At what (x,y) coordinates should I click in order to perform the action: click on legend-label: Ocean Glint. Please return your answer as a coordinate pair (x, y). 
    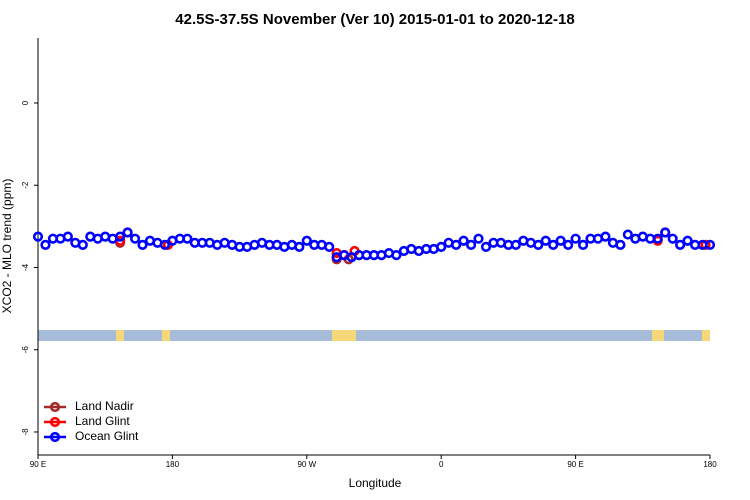
    Looking at the image, I should click on (107, 436).